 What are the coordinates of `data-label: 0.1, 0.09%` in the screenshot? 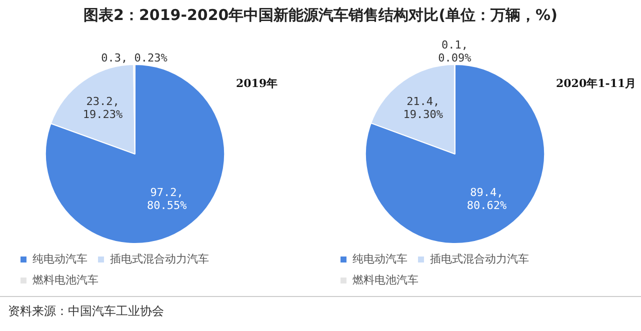 It's located at (455, 51).